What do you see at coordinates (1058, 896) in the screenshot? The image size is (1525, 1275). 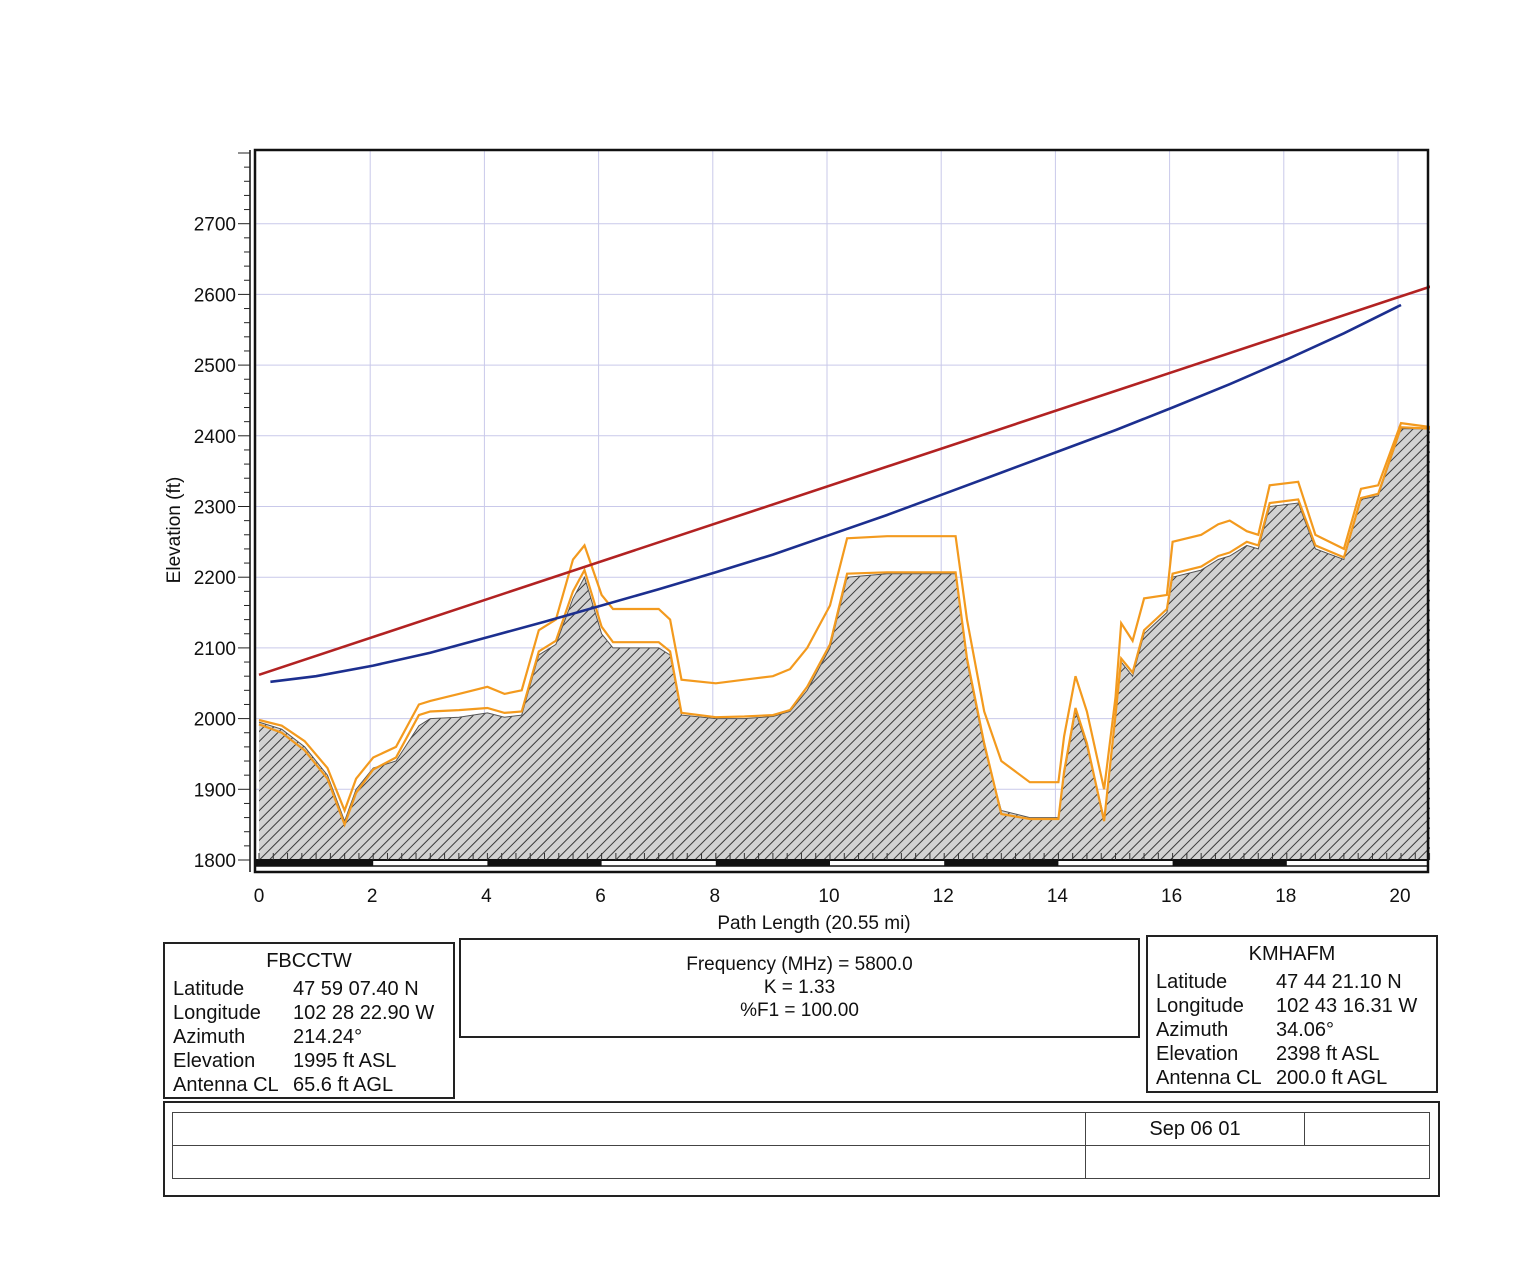 I see `x-tick-label: 14` at bounding box center [1058, 896].